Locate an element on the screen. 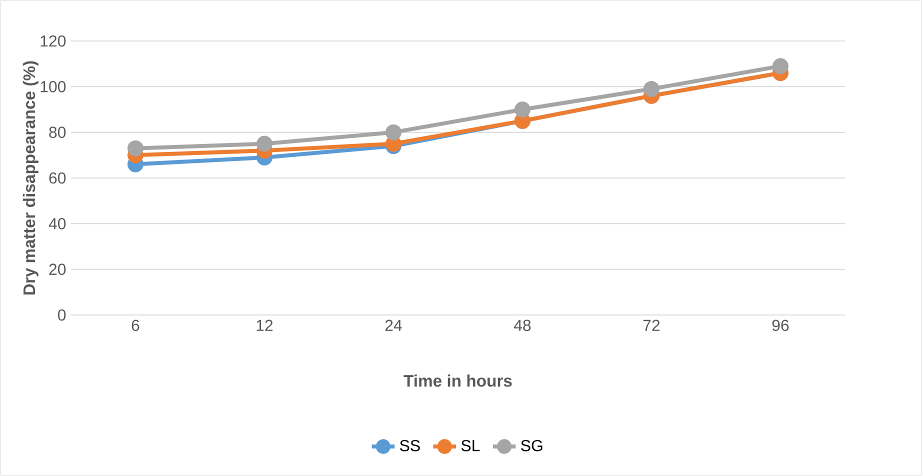  y-axis-title: Dry matter disappearance (%) is located at coordinates (30, 178).